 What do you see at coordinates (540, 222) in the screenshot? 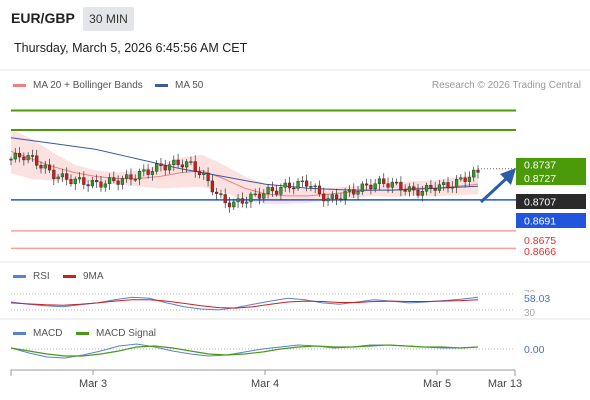
I see `pivot-label: 0.8691` at bounding box center [540, 222].